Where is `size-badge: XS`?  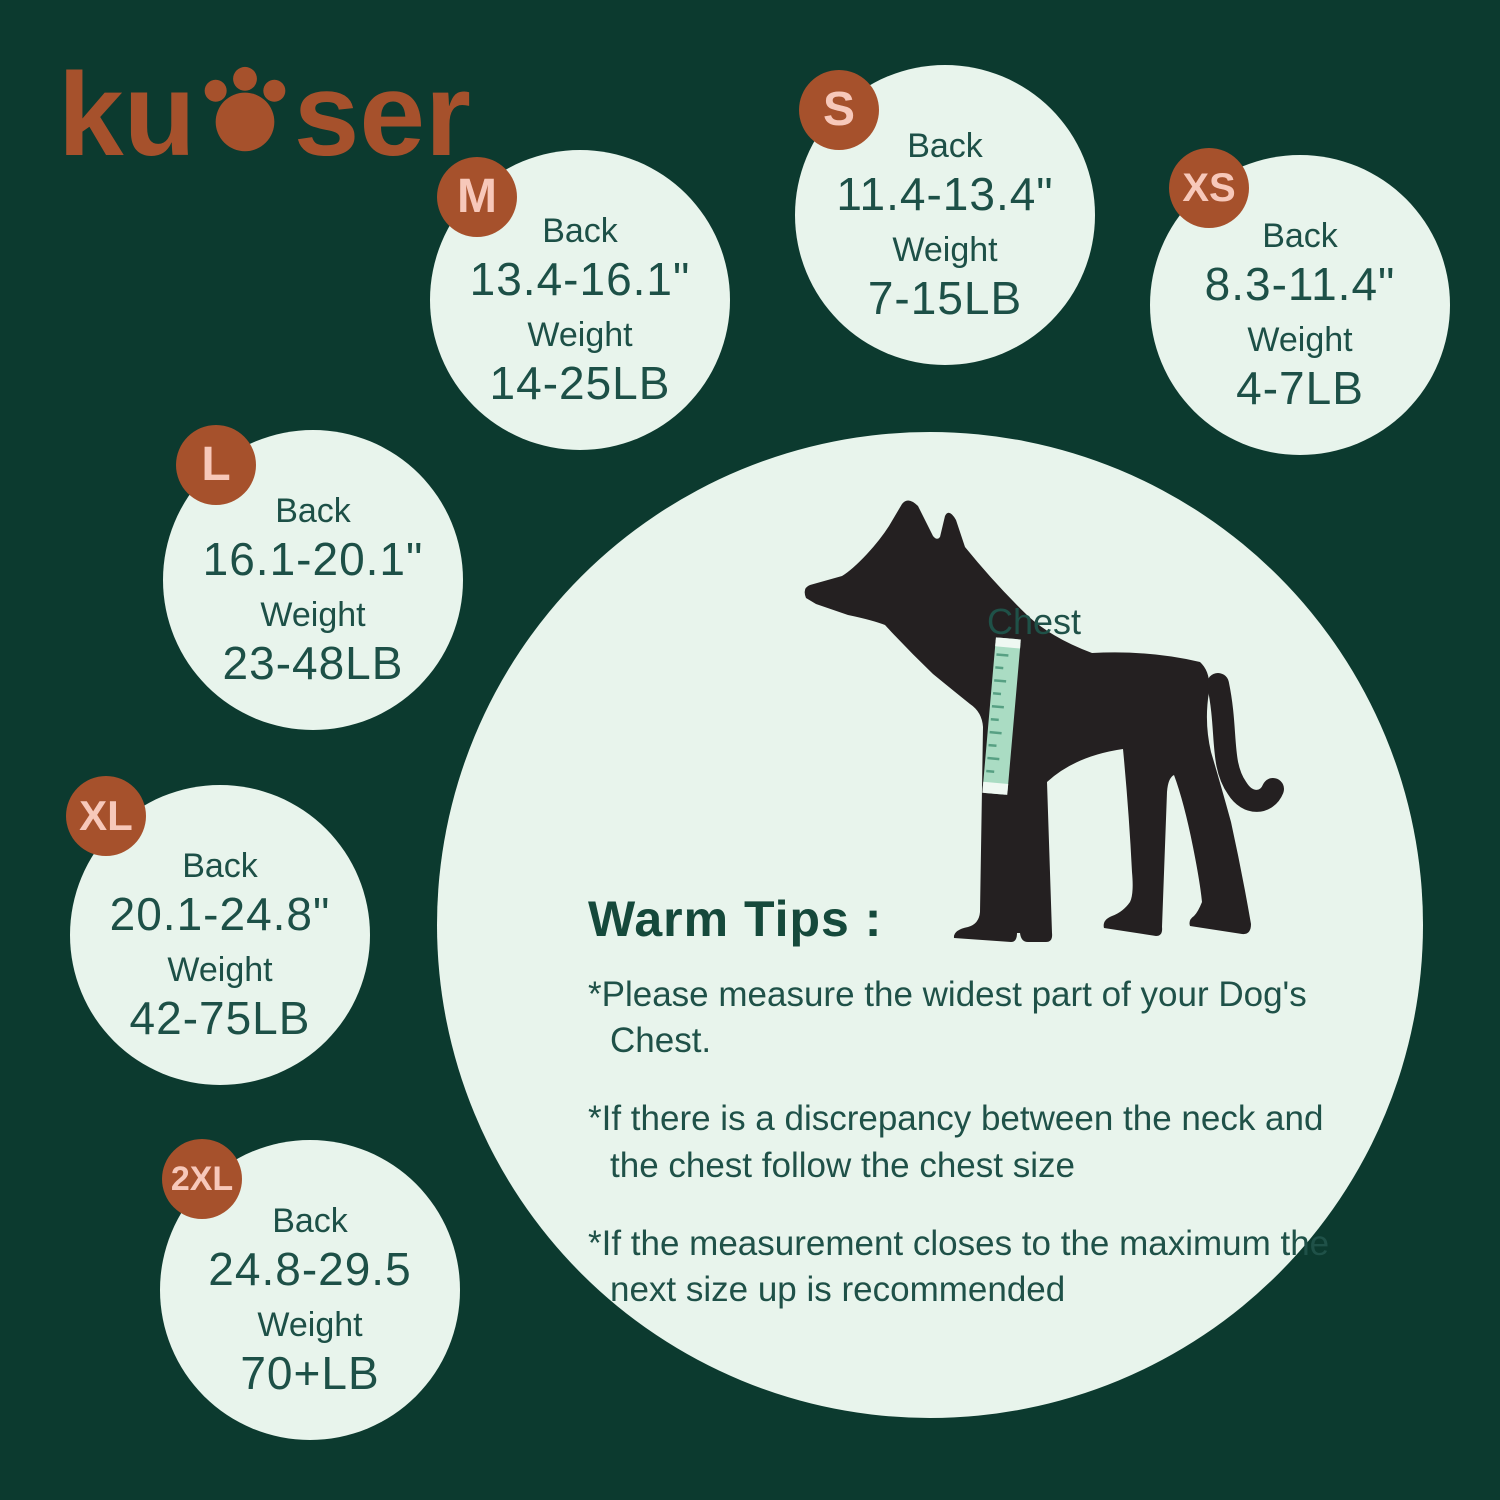
size-badge: XS is located at coordinates (1209, 188).